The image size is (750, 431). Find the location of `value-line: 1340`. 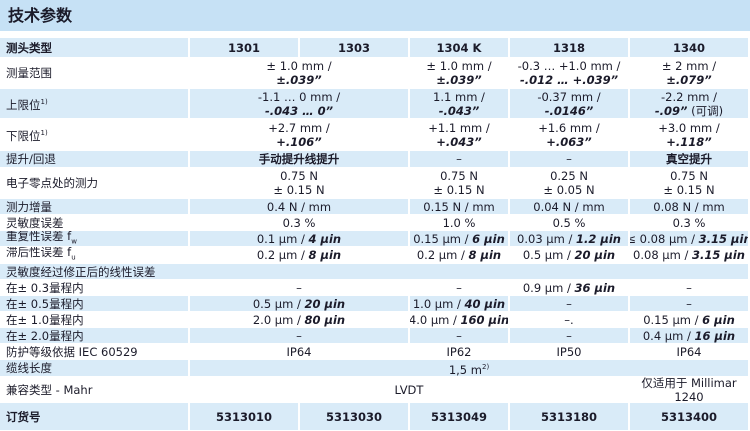

value-line: 1340 is located at coordinates (689, 48).